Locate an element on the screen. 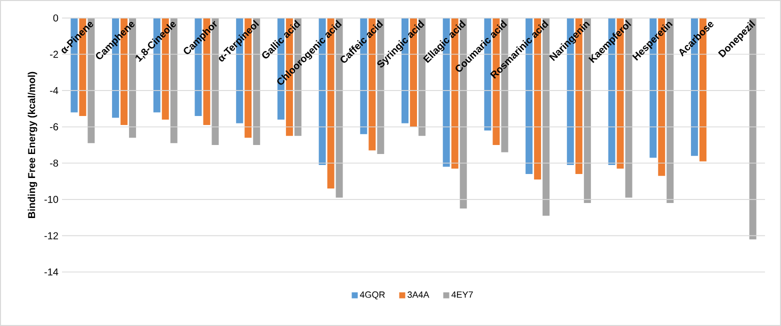 This screenshot has height=326, width=781. legend-label: 3A4A is located at coordinates (419, 294).